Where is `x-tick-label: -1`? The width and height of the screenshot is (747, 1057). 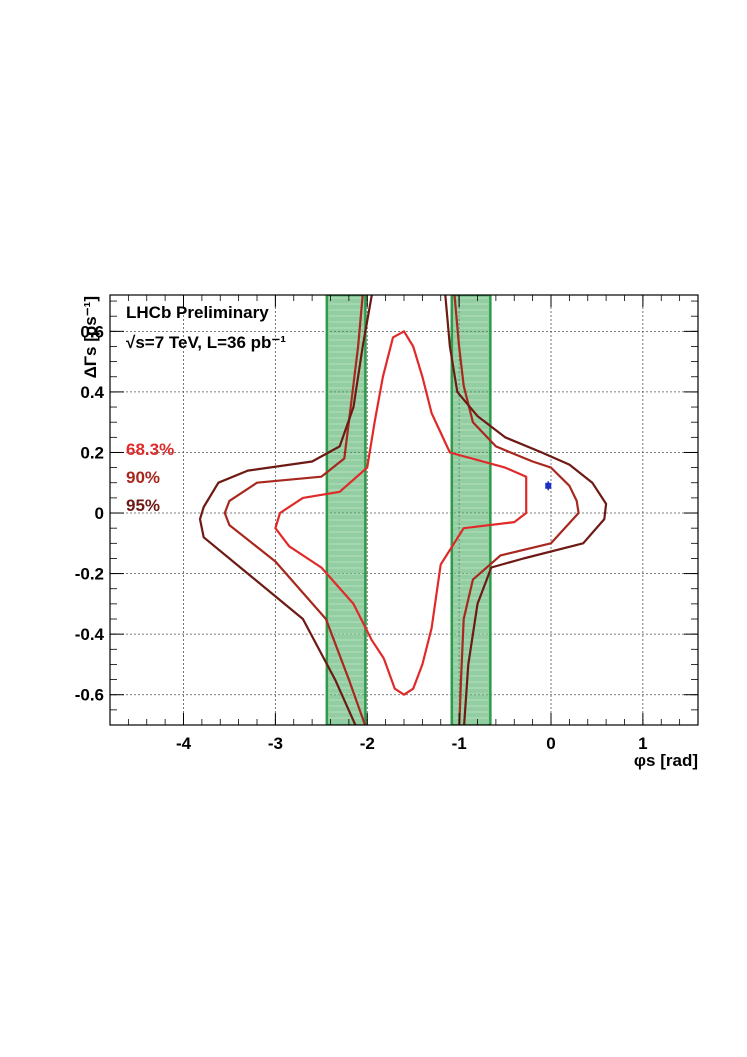 x-tick-label: -1 is located at coordinates (459, 743).